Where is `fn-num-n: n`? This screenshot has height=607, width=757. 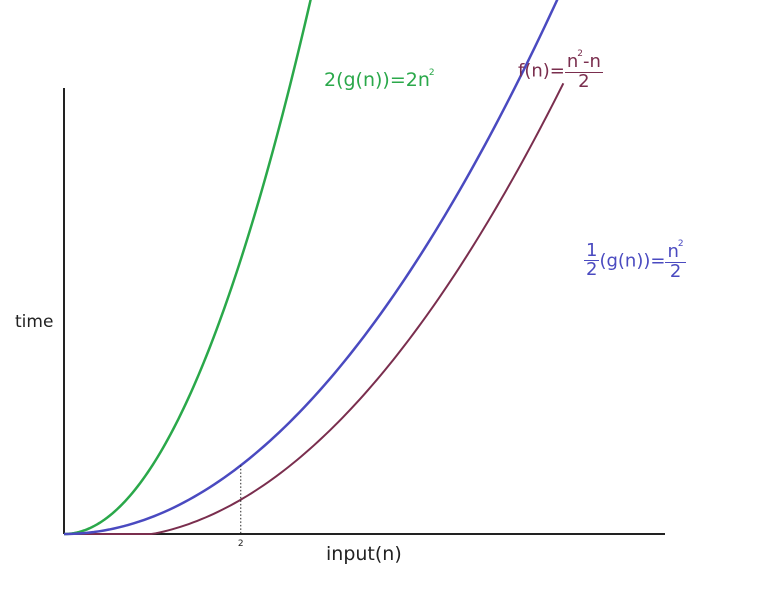 fn-num-n: n is located at coordinates (572, 61).